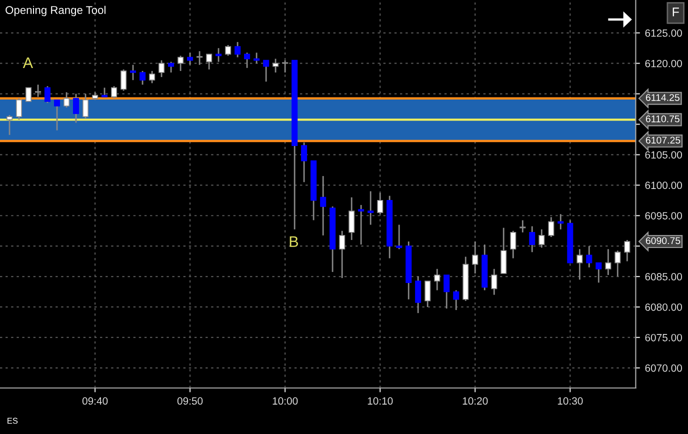  What do you see at coordinates (380, 401) in the screenshot?
I see `x-tick-label: 10:10` at bounding box center [380, 401].